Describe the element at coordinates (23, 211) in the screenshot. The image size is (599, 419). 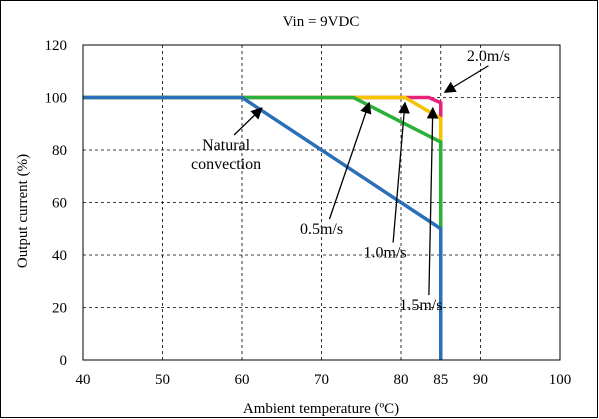
I see `y-axis-label: Output current (%)` at that location.